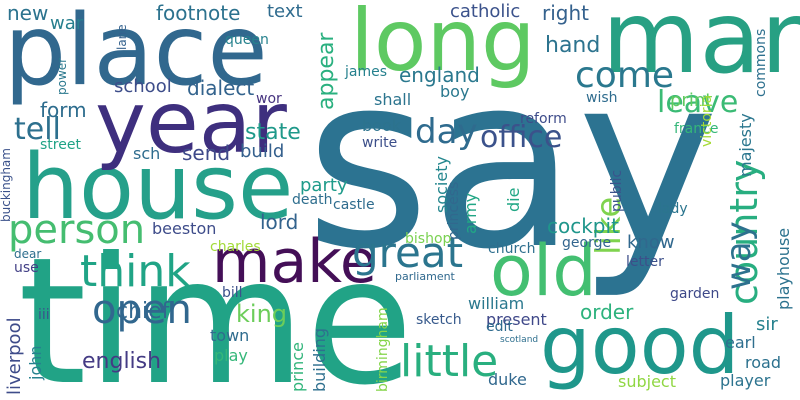 The image size is (800, 400). What do you see at coordinates (543, 119) in the screenshot?
I see `word-reform: reform` at bounding box center [543, 119].